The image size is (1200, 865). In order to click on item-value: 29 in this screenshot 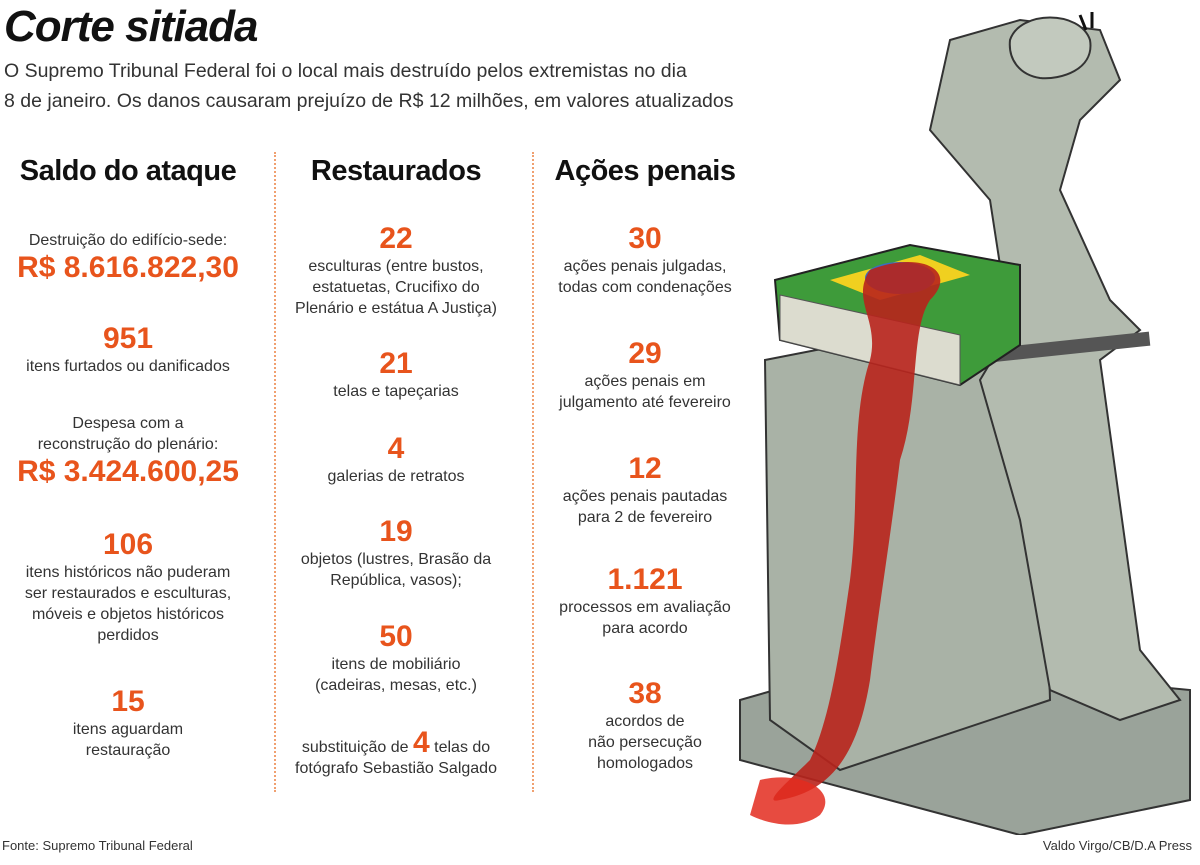, I will do `click(645, 353)`.